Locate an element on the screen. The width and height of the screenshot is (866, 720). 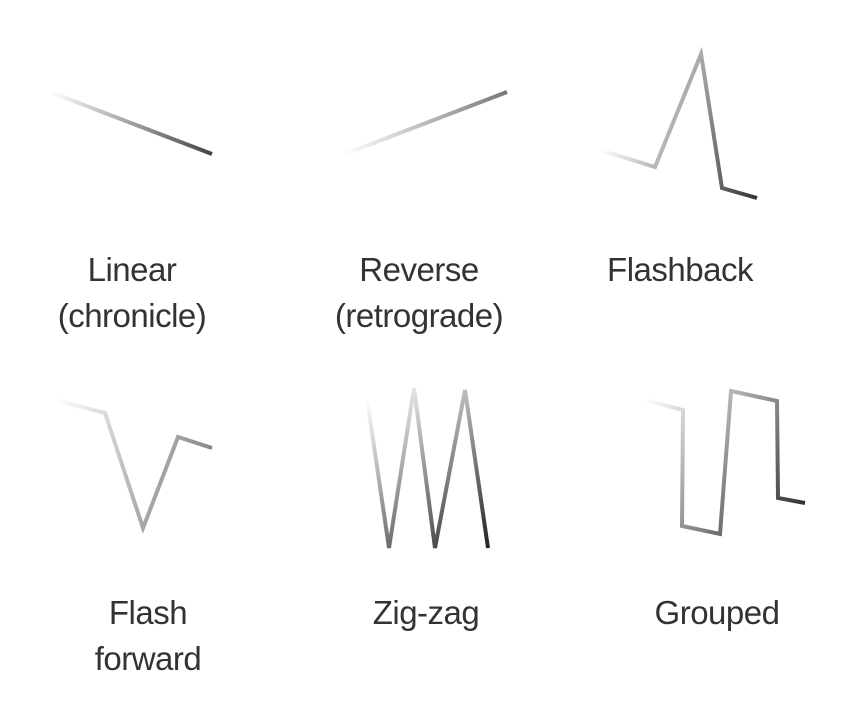
zig-zag-label-line-1: Zig-zag is located at coordinates (426, 612).